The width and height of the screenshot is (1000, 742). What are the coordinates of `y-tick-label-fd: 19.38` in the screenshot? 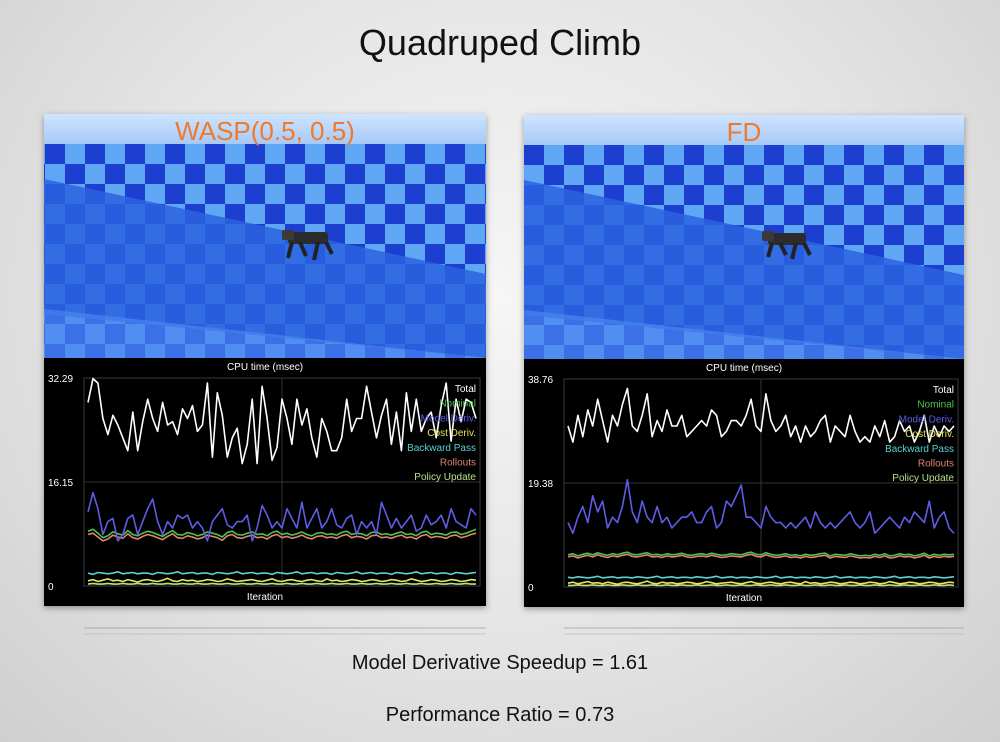 It's located at (540, 484).